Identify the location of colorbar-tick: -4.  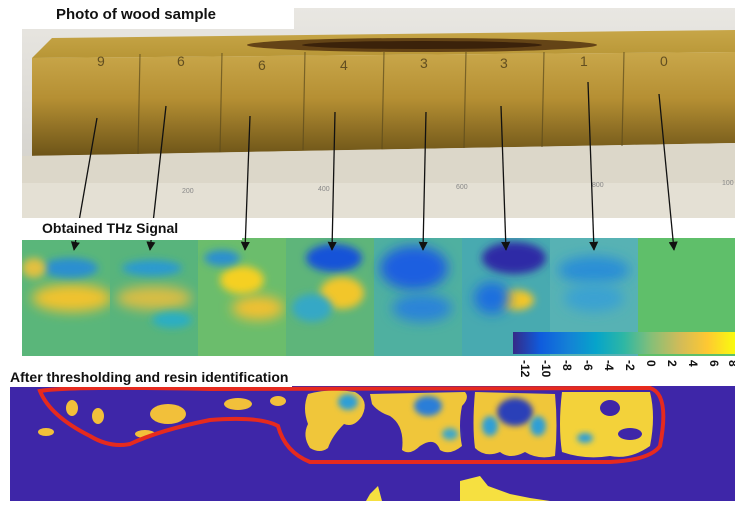
(609, 365).